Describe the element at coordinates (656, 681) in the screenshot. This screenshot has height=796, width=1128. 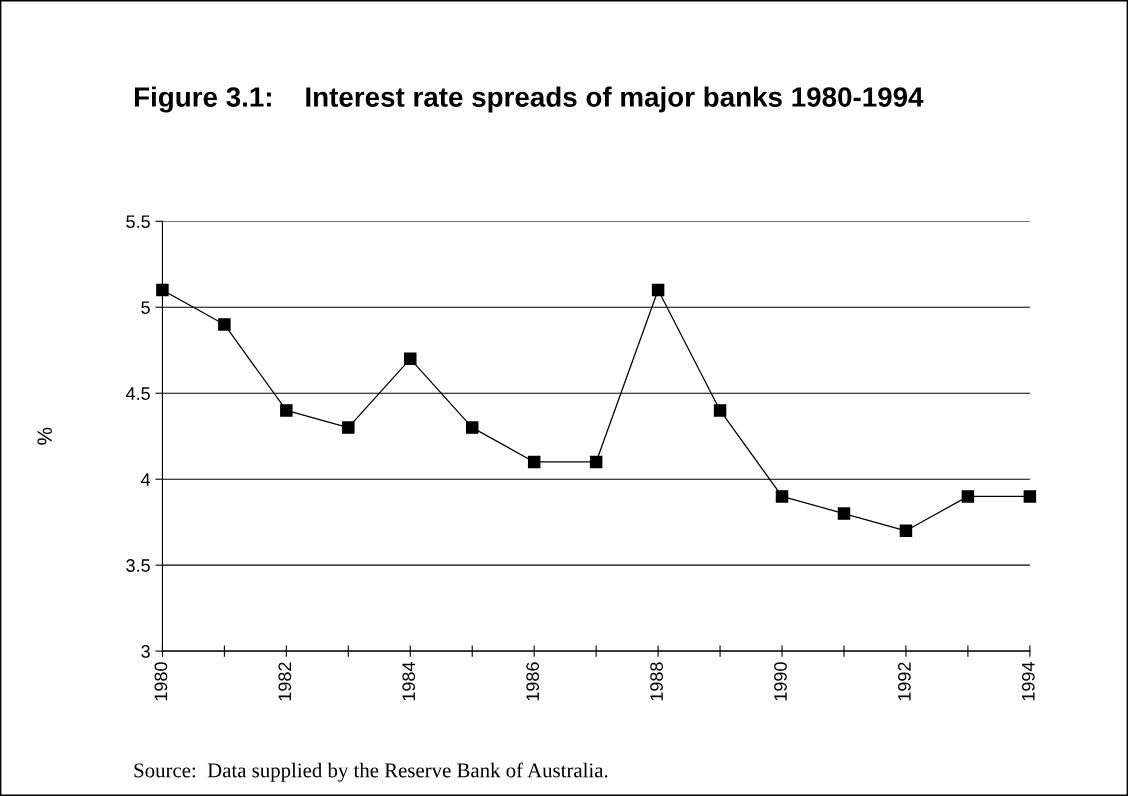
I see `x-tick-label: 1988` at that location.